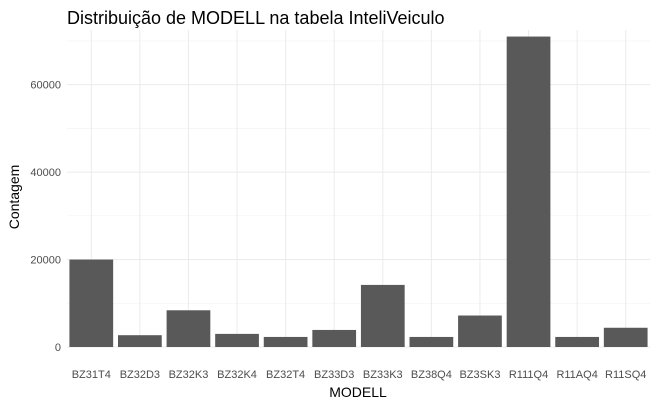 Image resolution: width=657 pixels, height=406 pixels. What do you see at coordinates (431, 375) in the screenshot?
I see `x-tick-label: BZ38Q4` at bounding box center [431, 375].